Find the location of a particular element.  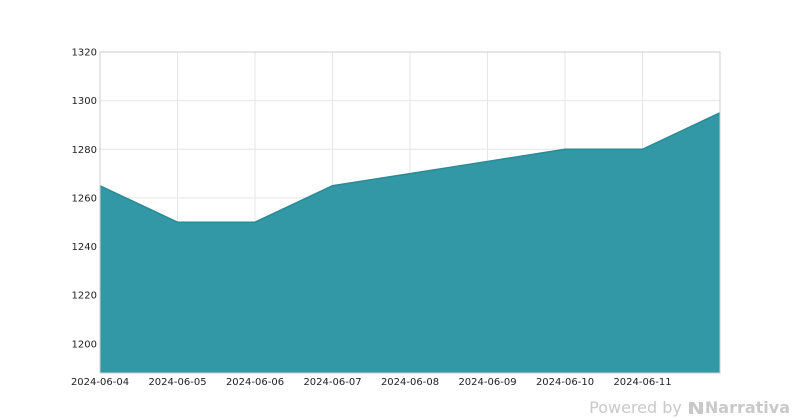

y-tick-label: 1320 is located at coordinates (84, 53).